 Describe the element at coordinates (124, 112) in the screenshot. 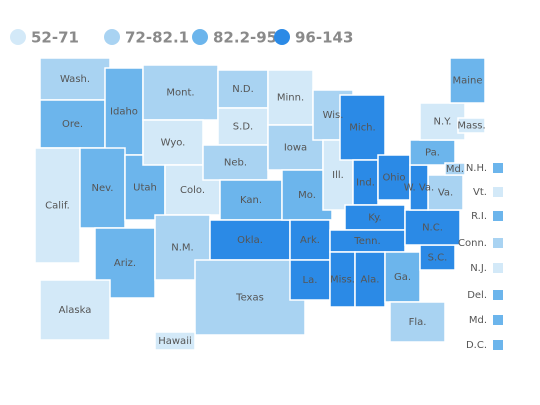

I see `state-label: Idaho` at that location.